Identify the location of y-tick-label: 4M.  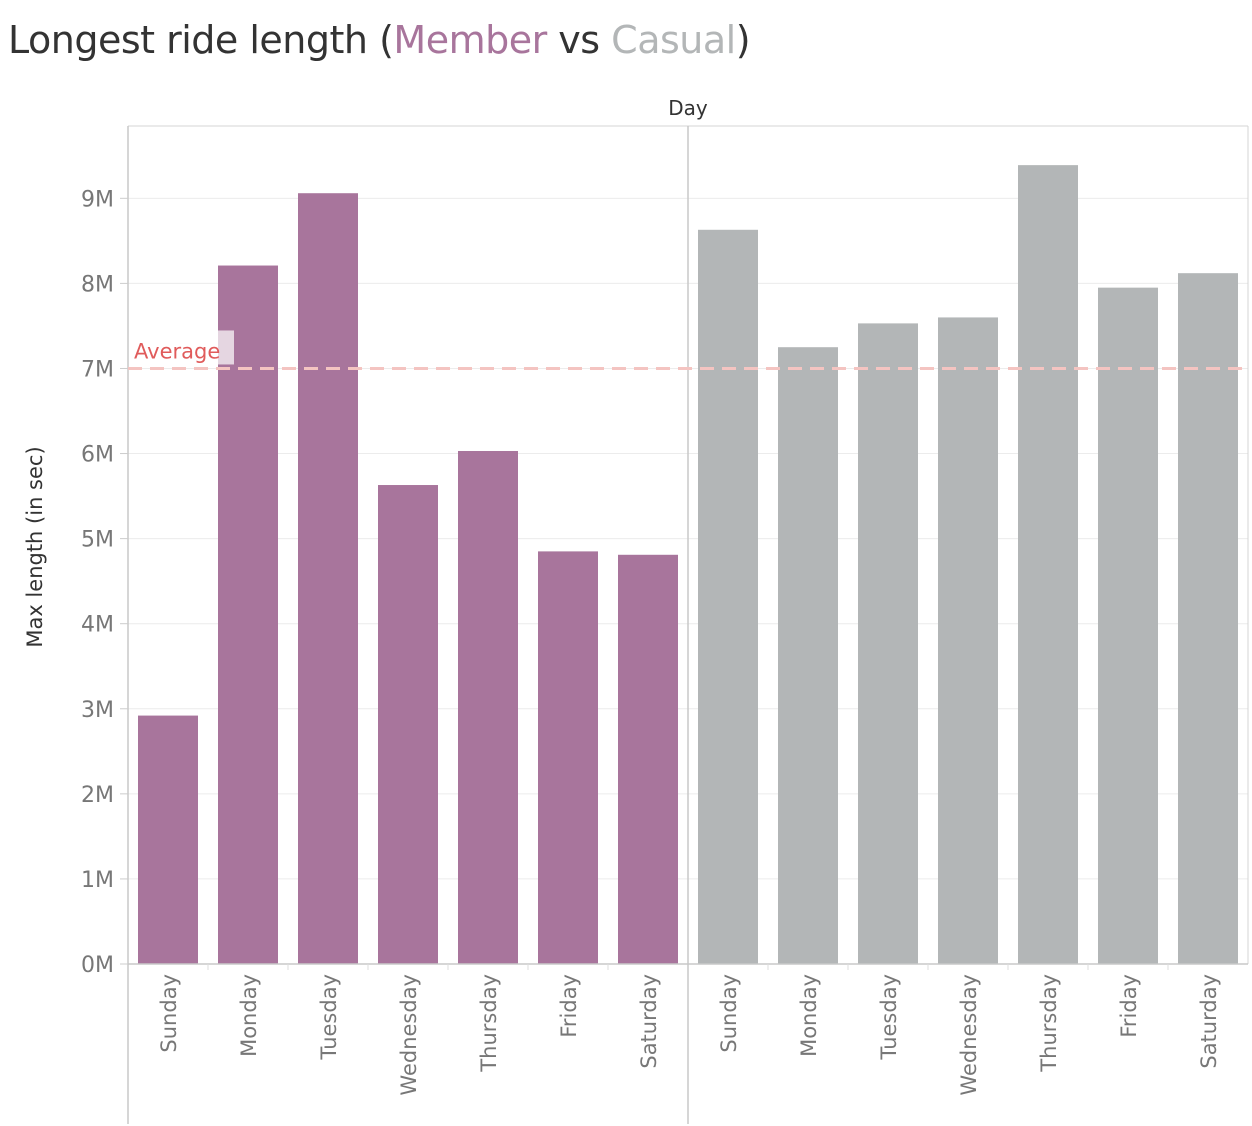
(97, 625).